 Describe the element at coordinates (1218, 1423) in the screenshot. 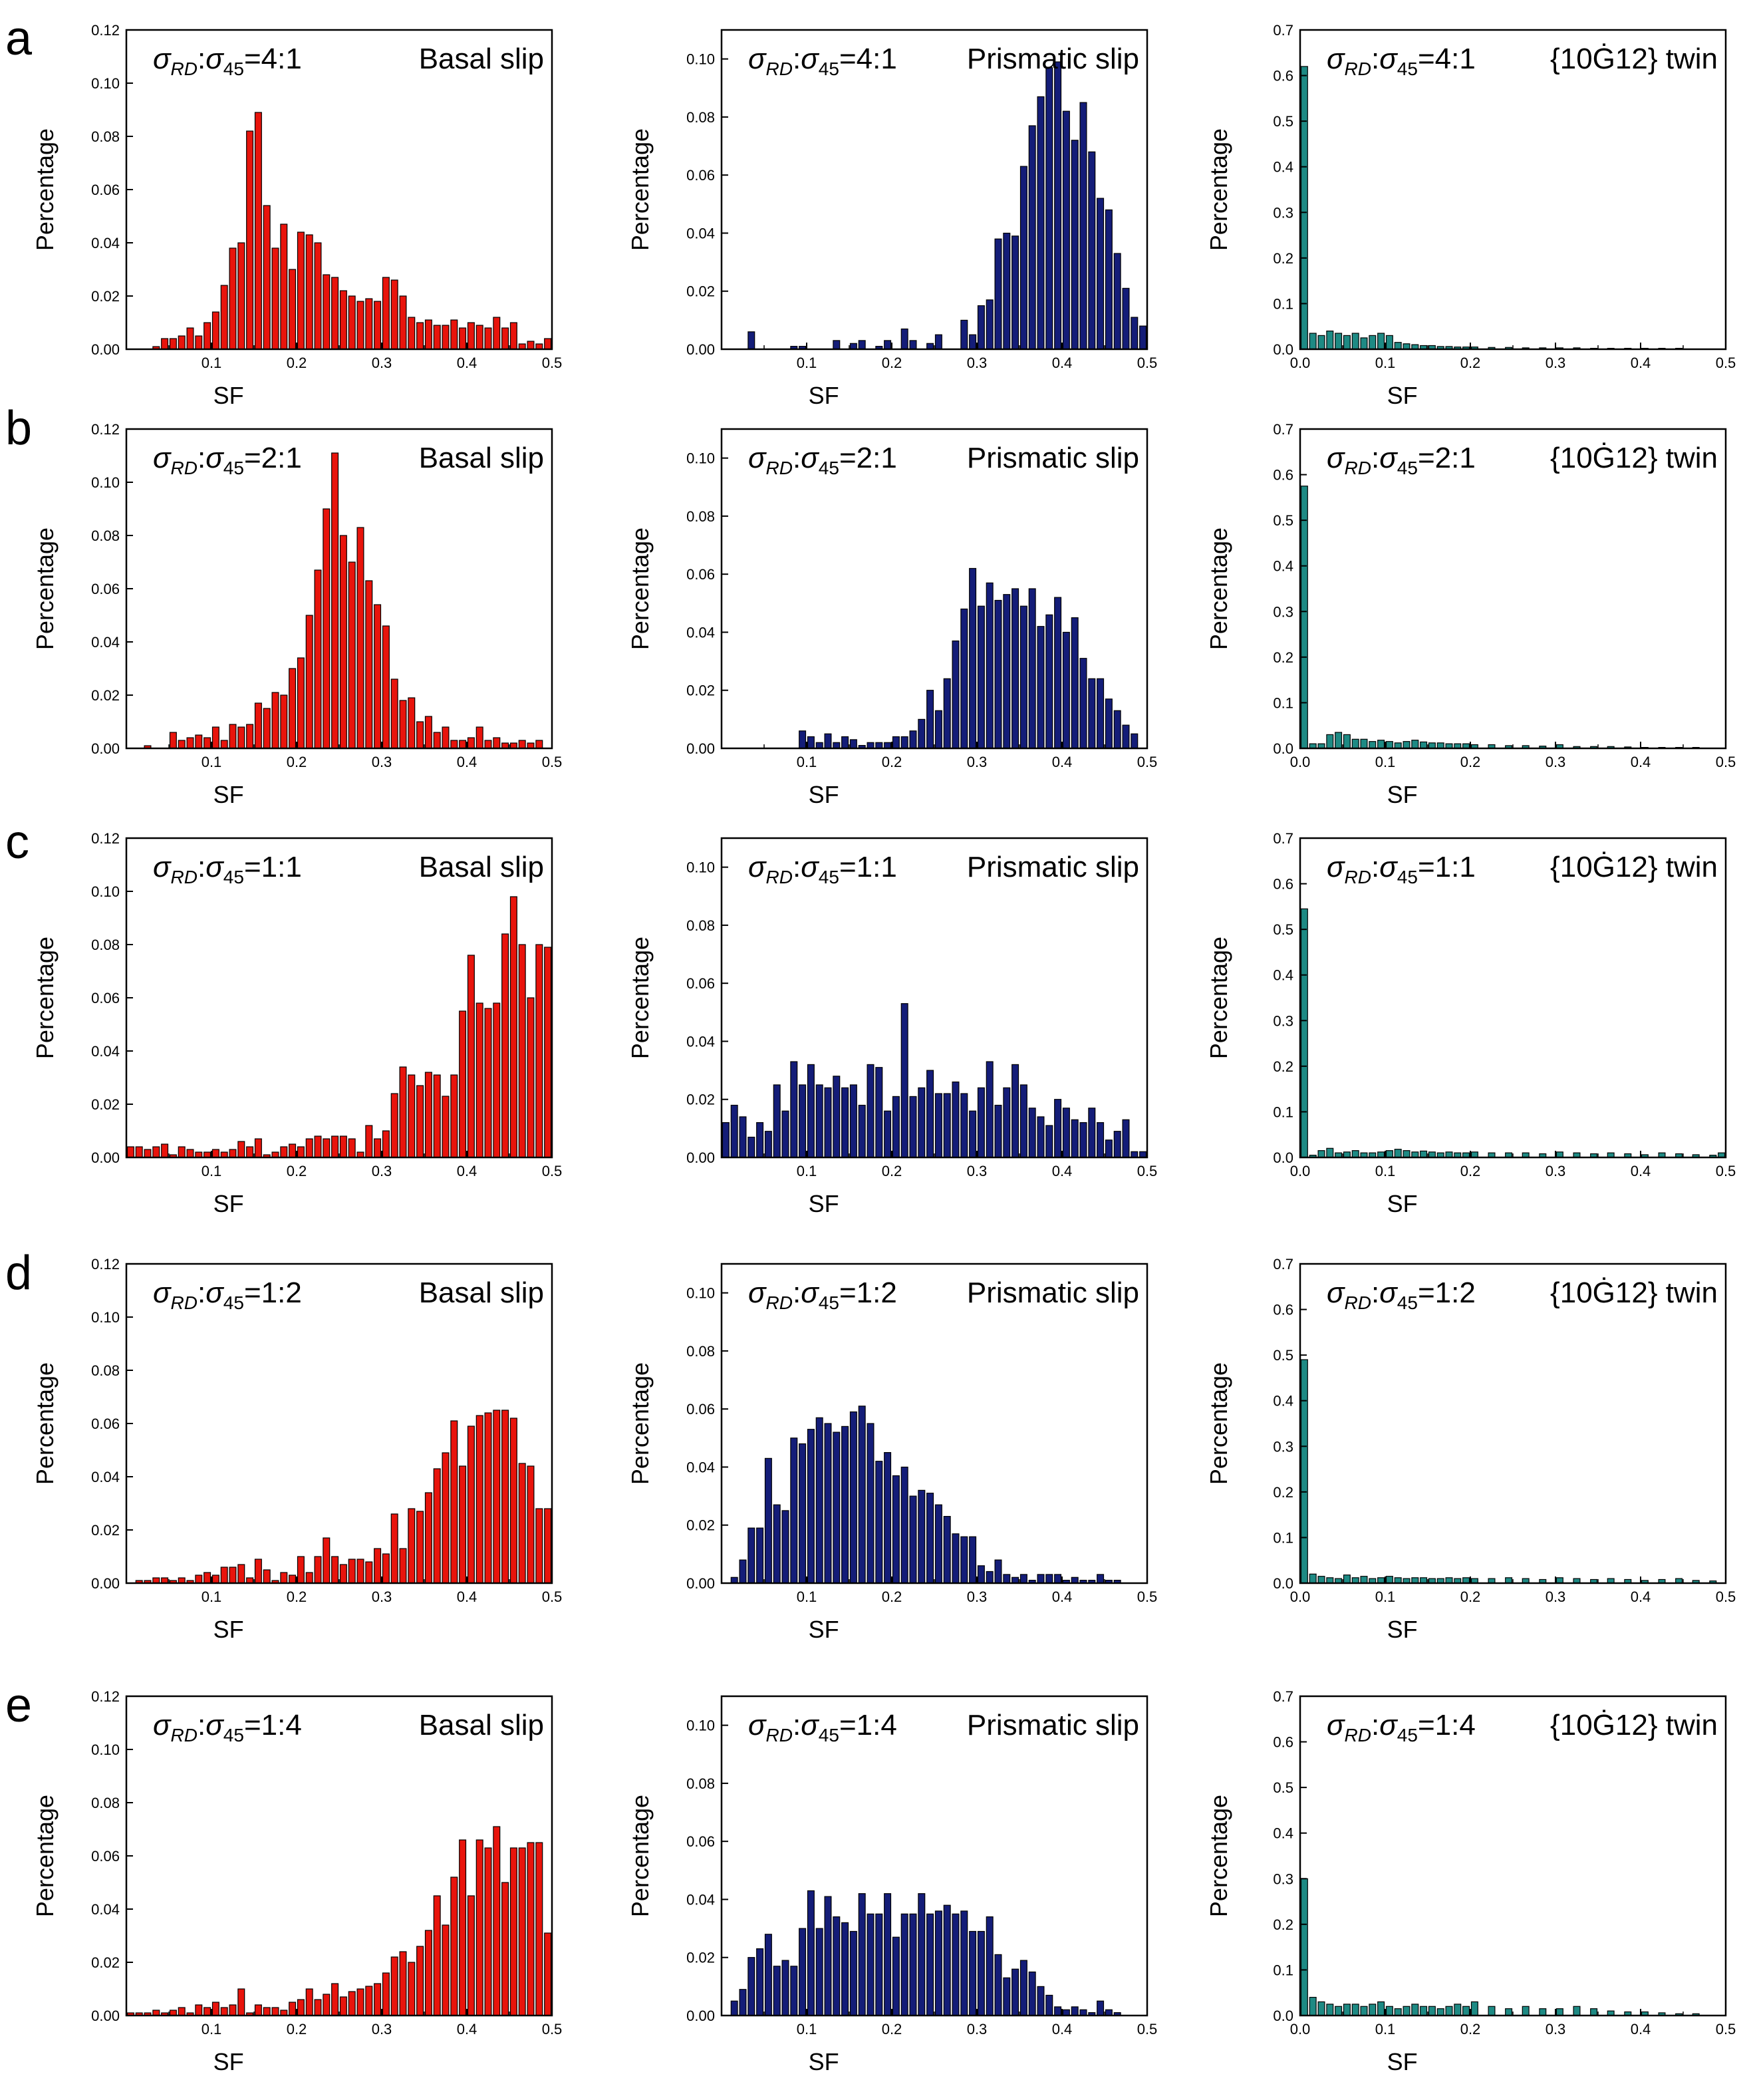

I see `y-axis-title: Percentage` at that location.